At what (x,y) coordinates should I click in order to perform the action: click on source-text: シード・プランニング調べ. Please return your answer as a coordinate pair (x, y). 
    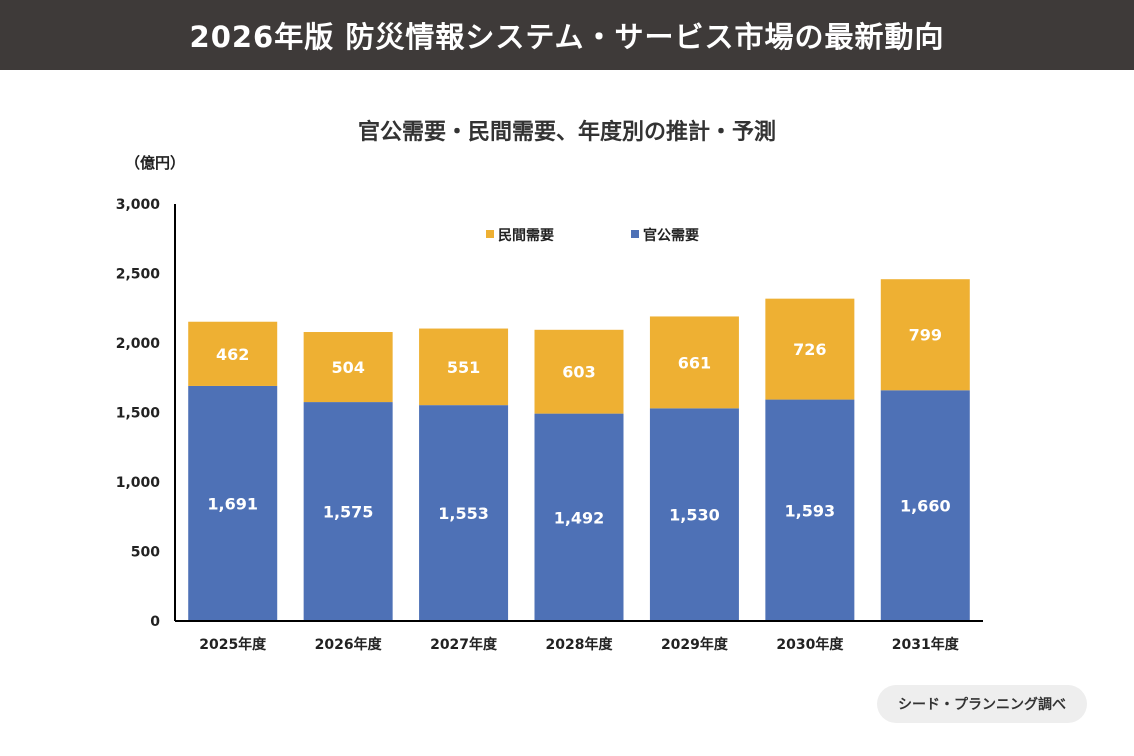
    Looking at the image, I should click on (982, 705).